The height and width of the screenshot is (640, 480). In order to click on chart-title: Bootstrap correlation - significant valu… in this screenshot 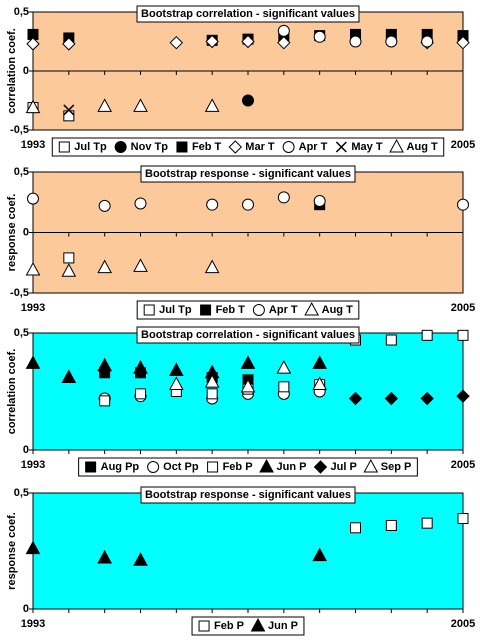, I will do `click(248, 14)`.